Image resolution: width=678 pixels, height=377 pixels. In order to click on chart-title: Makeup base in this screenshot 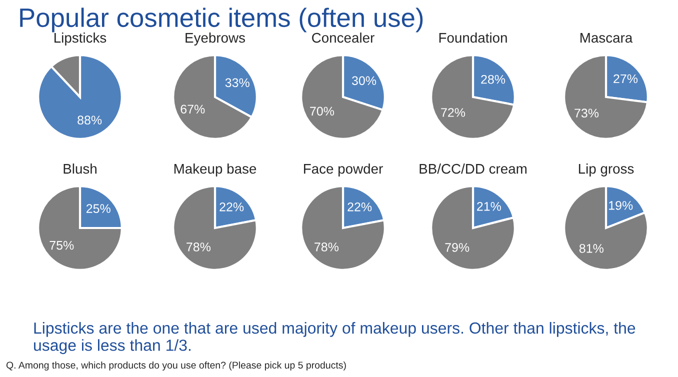, I will do `click(215, 170)`.